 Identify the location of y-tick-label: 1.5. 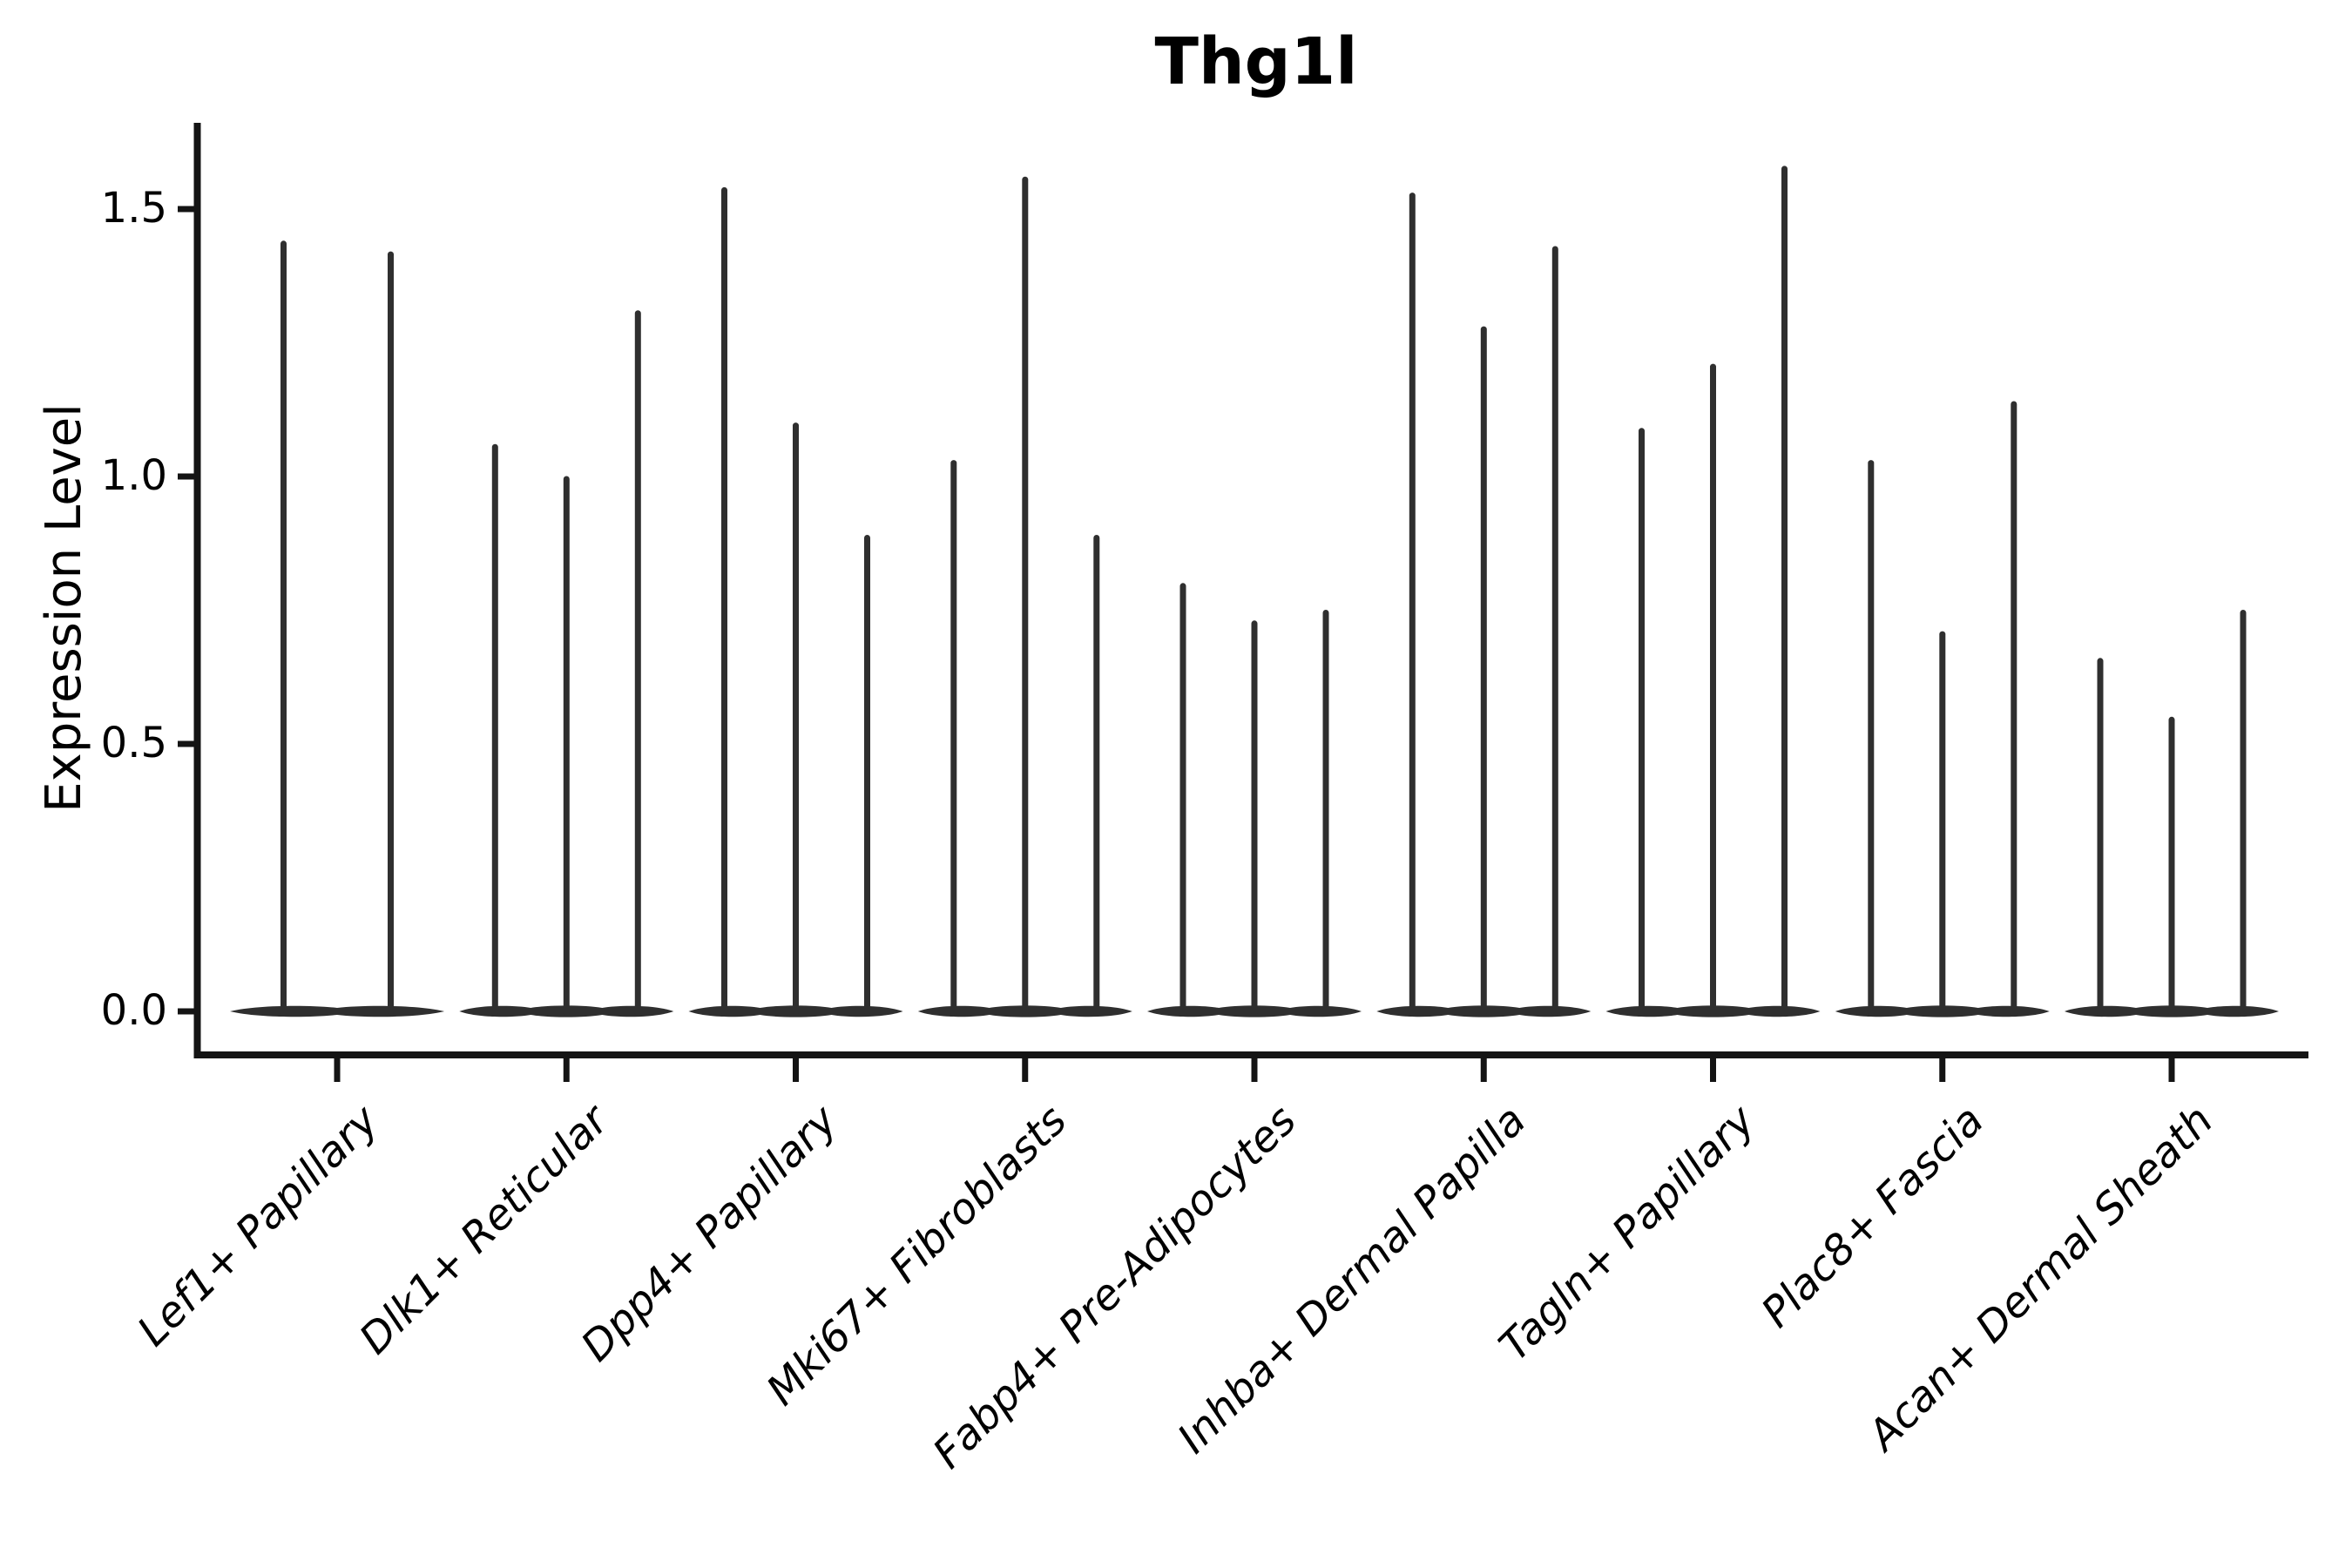
(134, 209).